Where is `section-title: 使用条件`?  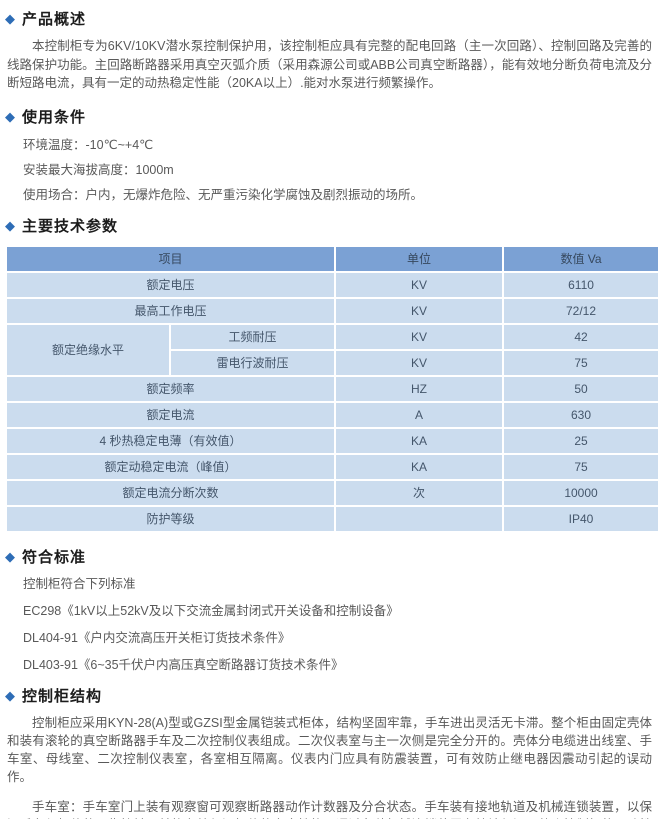 section-title: 使用条件 is located at coordinates (54, 117).